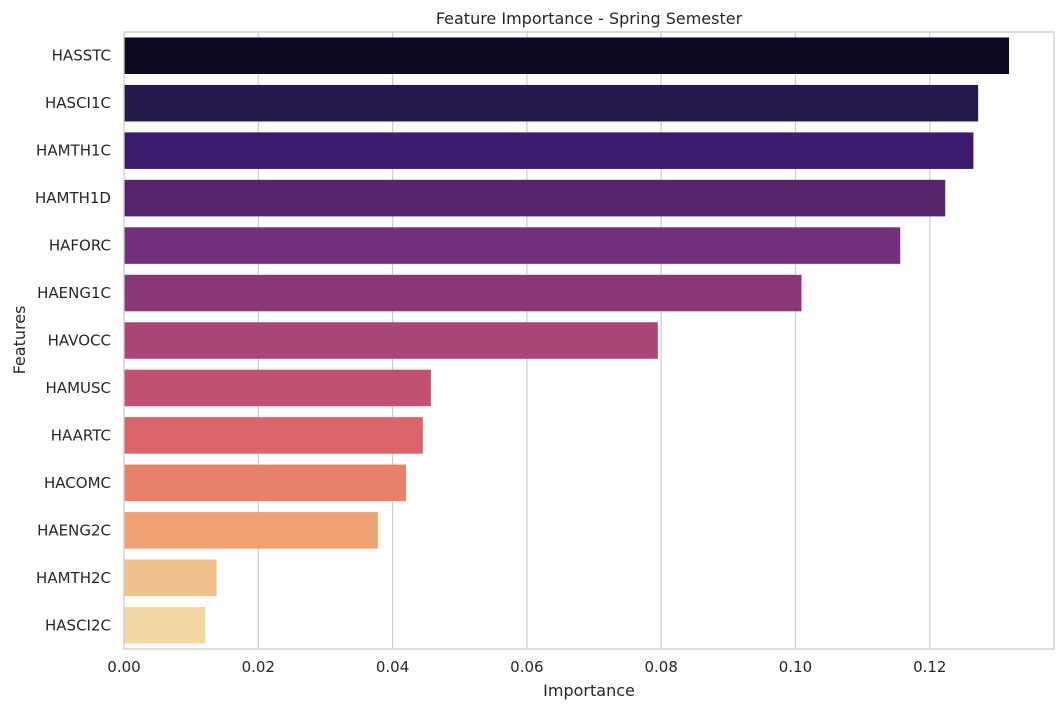 The width and height of the screenshot is (1064, 710). What do you see at coordinates (73, 198) in the screenshot?
I see `y-tick-label: HAMTH1D` at bounding box center [73, 198].